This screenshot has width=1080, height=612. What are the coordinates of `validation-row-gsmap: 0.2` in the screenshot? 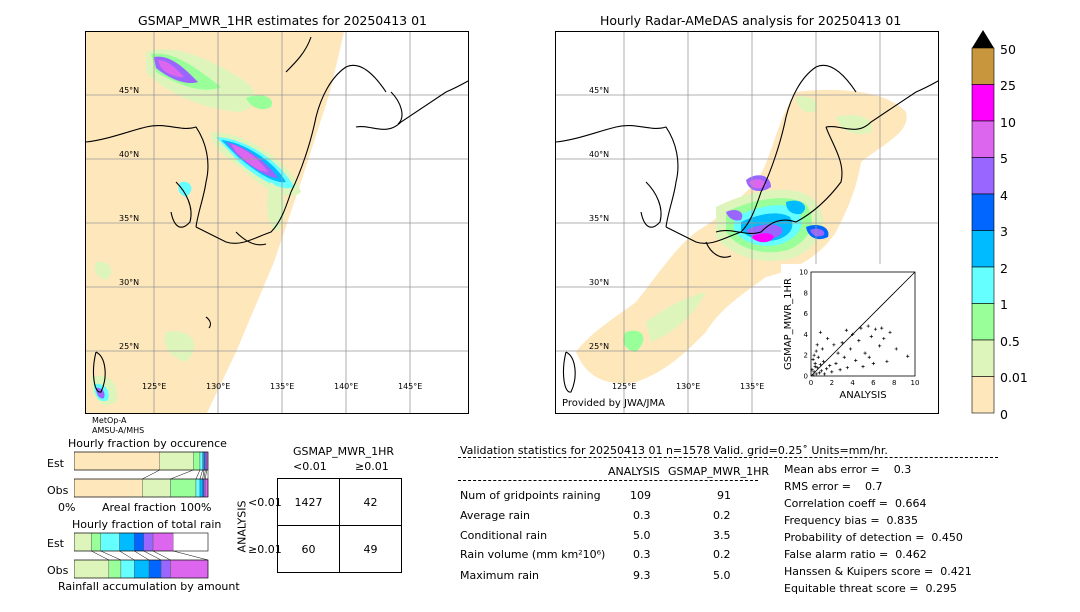 It's located at (722, 515).